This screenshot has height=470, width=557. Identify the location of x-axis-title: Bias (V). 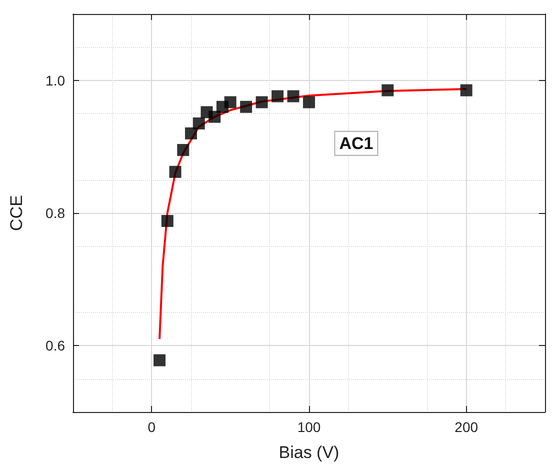
(309, 452).